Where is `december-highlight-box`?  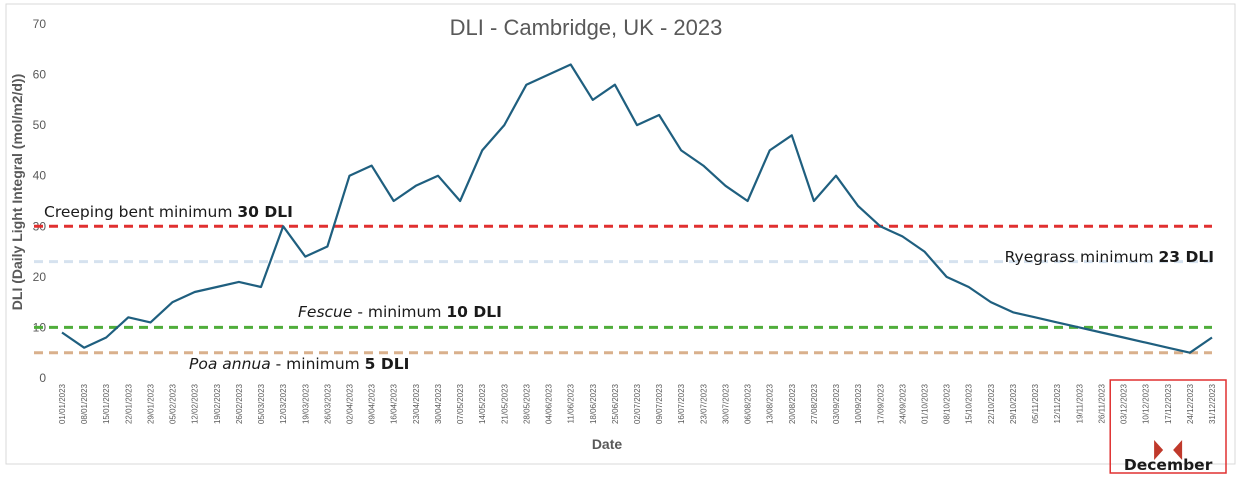
december-highlight-box is located at coordinates (1168, 426).